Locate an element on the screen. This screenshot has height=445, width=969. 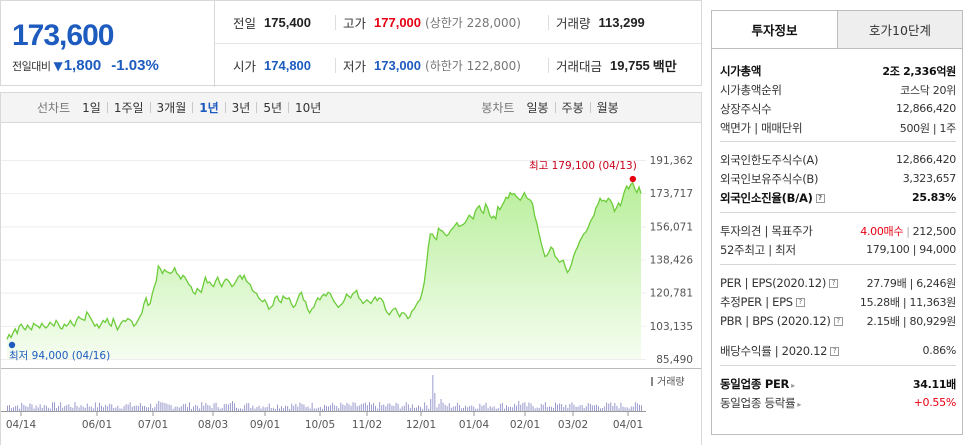
period-10y: 10년 is located at coordinates (308, 108).